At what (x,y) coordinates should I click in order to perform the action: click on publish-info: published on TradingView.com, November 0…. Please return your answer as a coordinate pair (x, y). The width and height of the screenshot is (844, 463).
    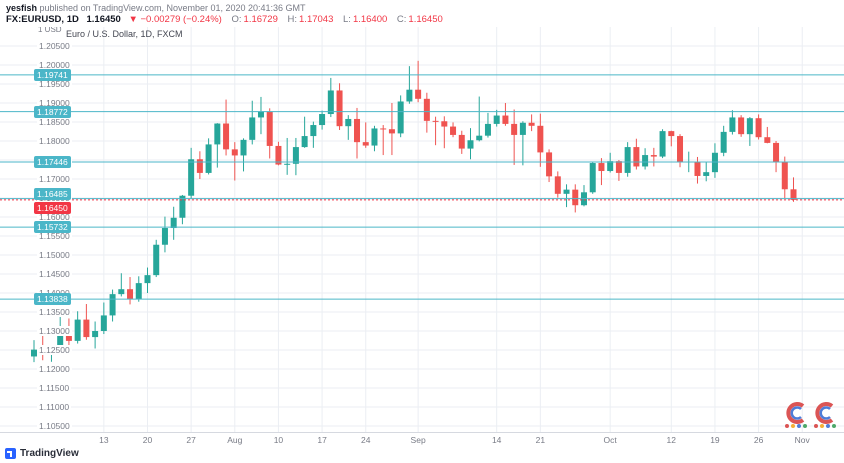
    Looking at the image, I should click on (171, 8).